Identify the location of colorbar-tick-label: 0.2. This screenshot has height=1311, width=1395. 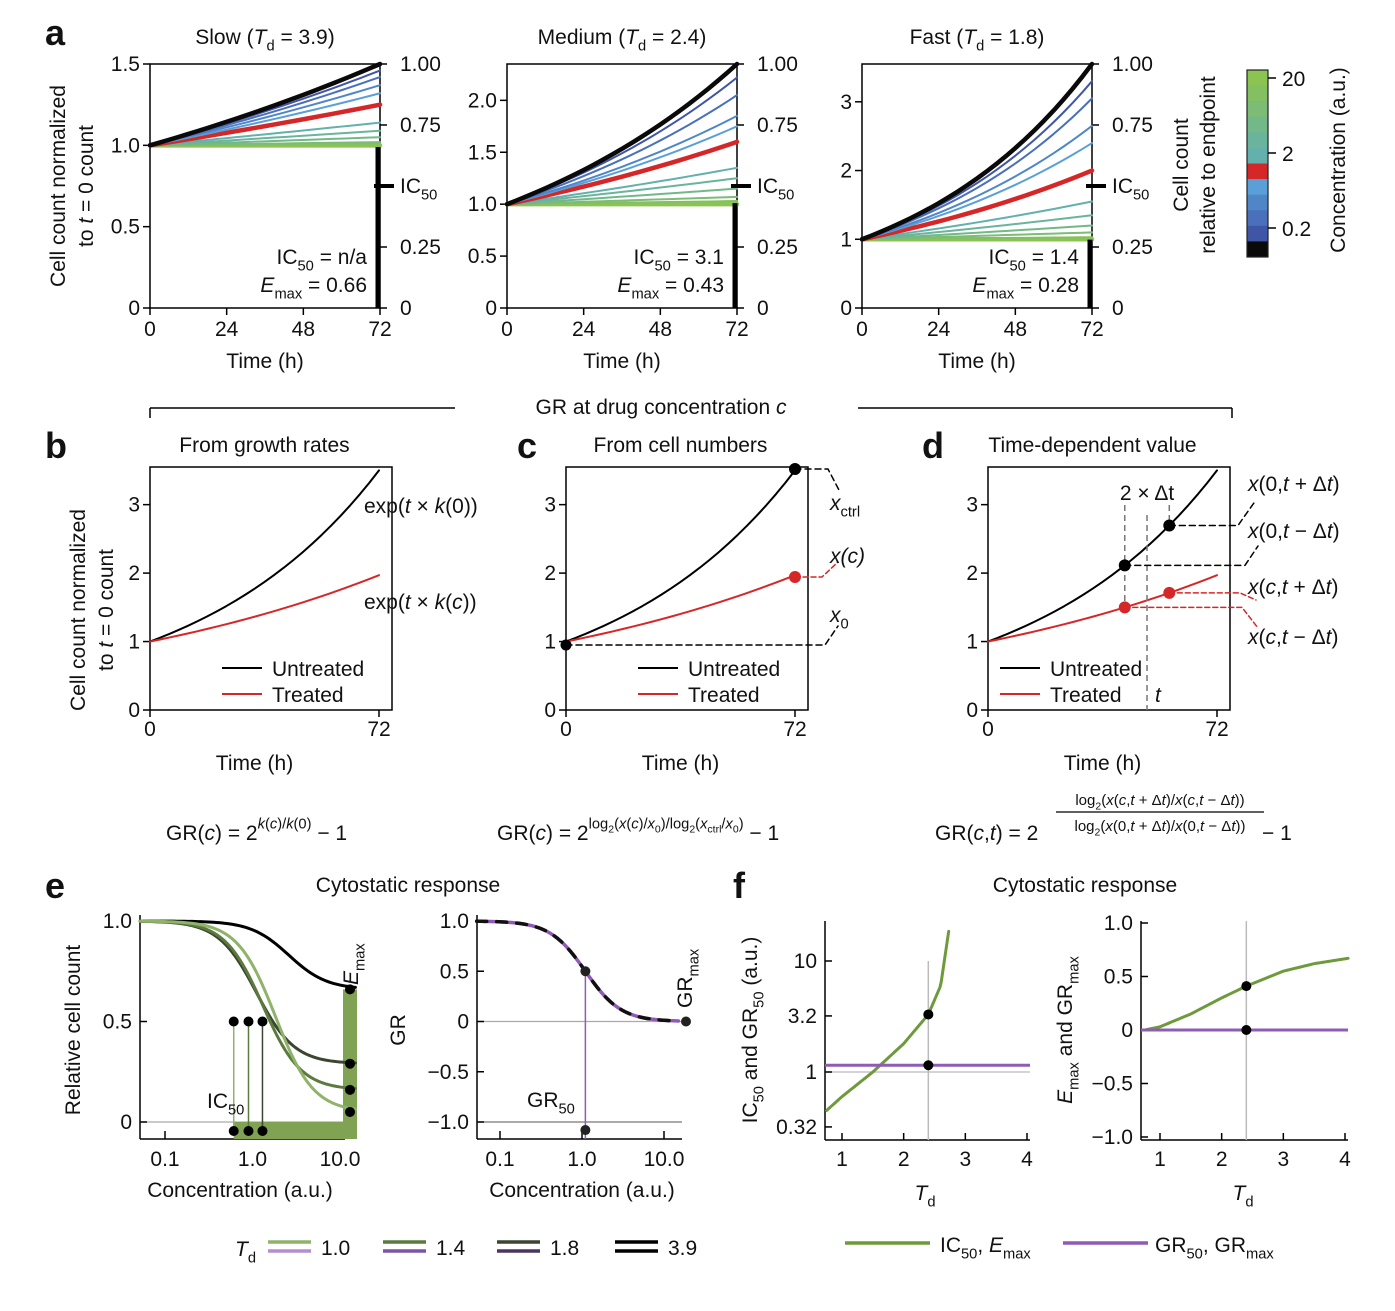
(1296, 229).